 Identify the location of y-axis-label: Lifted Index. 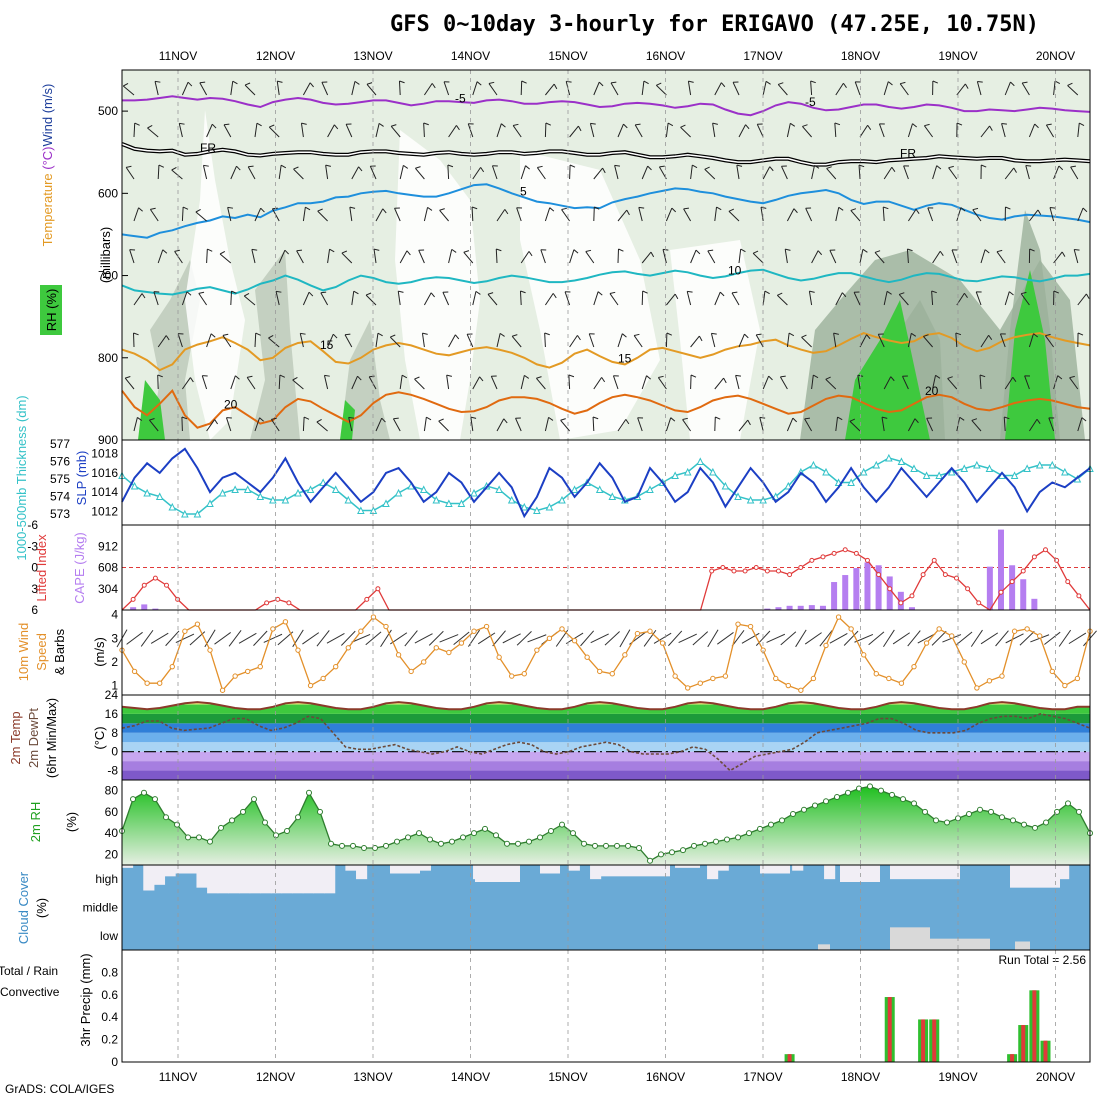
(41, 568).